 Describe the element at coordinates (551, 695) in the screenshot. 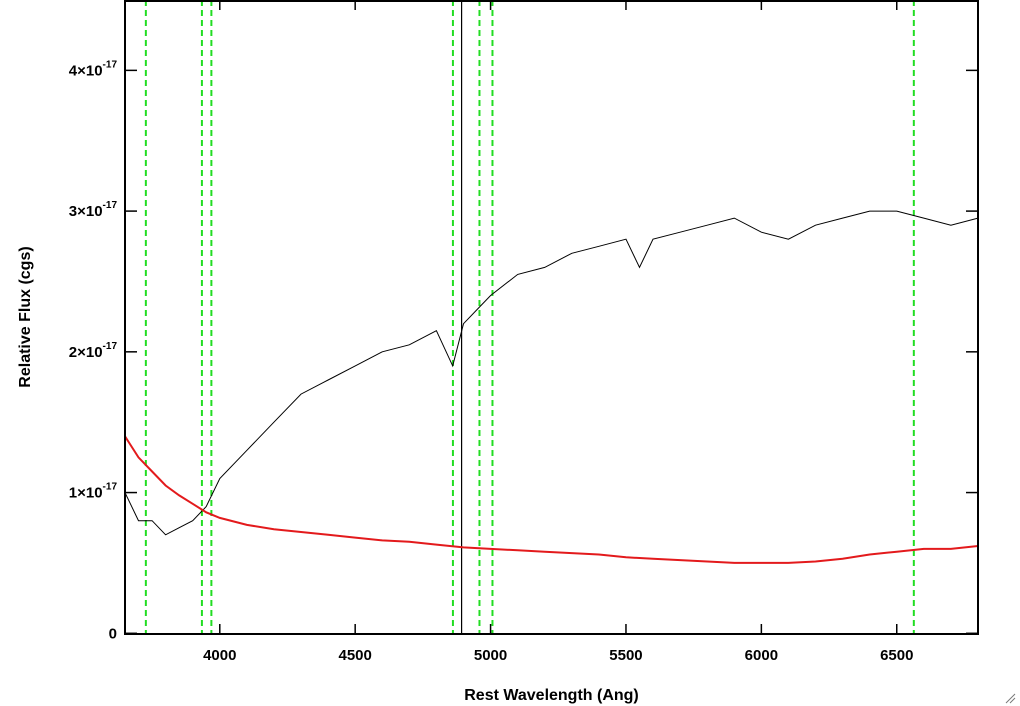

I see `x-axis-title: Rest Wavelength (Ang)` at that location.